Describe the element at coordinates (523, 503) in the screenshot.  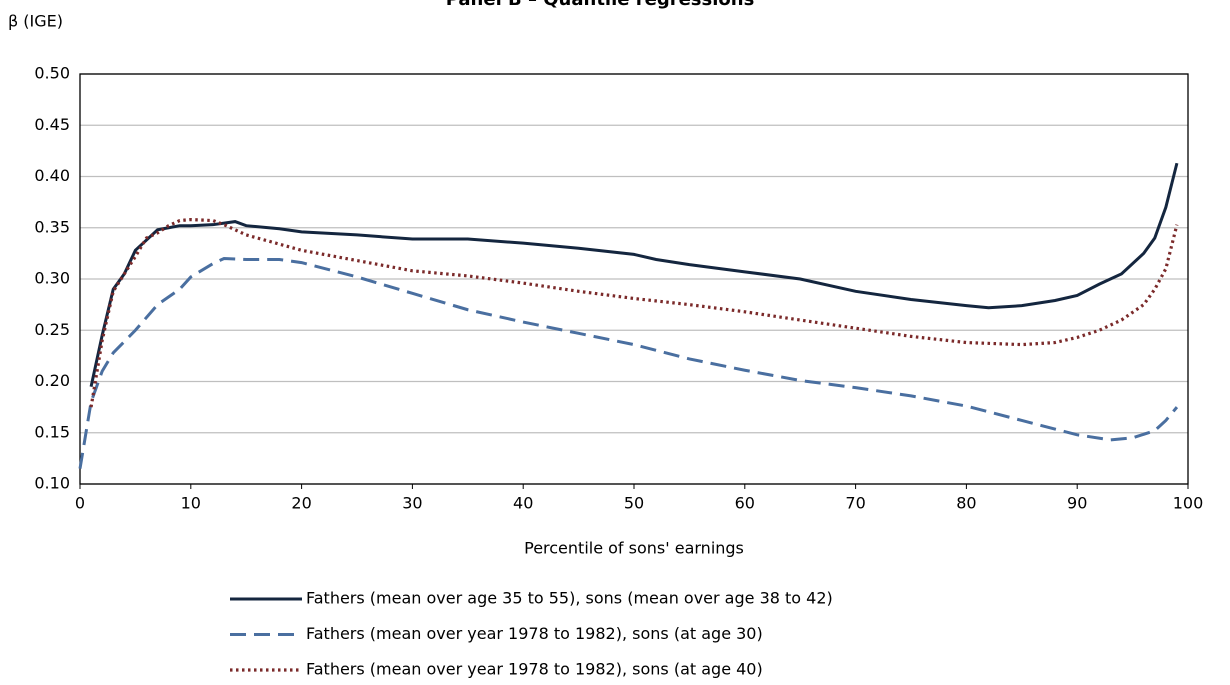
I see `x-tick-label: 40` at that location.